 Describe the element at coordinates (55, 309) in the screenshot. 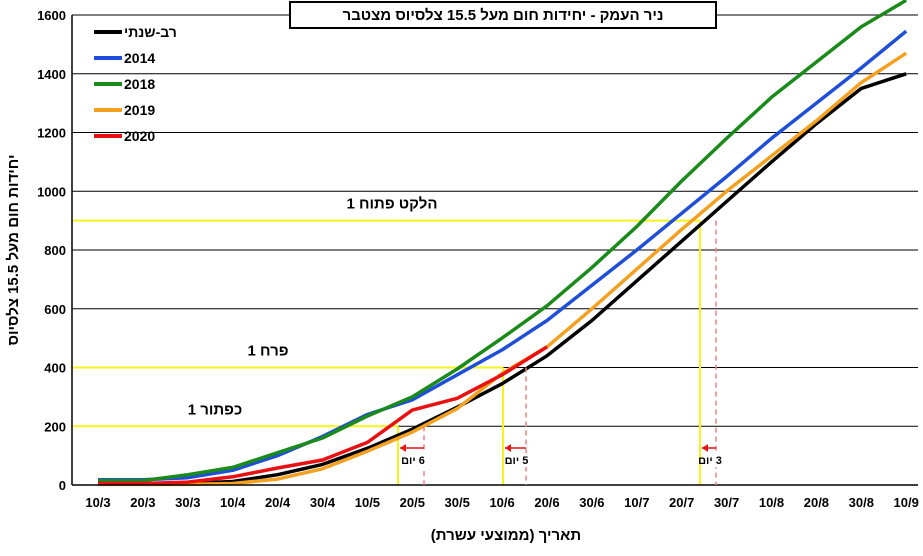

I see `y-tick-label: 600` at that location.